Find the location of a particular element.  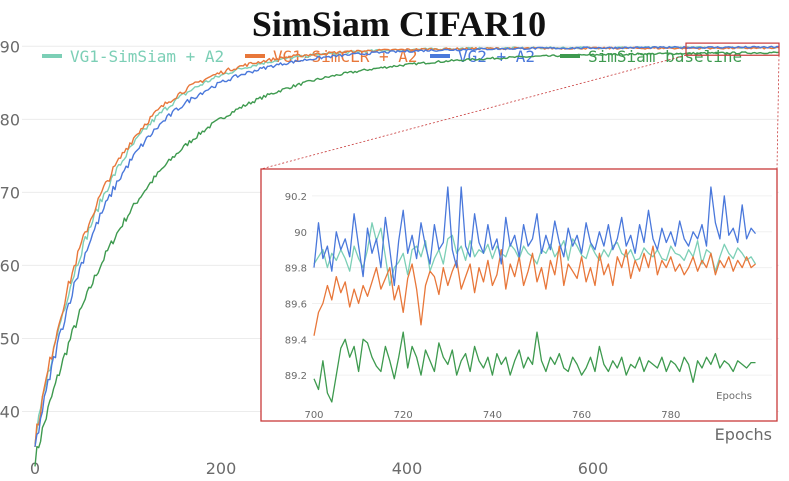

inset-line-simsiam-baseline is located at coordinates (534, 367).